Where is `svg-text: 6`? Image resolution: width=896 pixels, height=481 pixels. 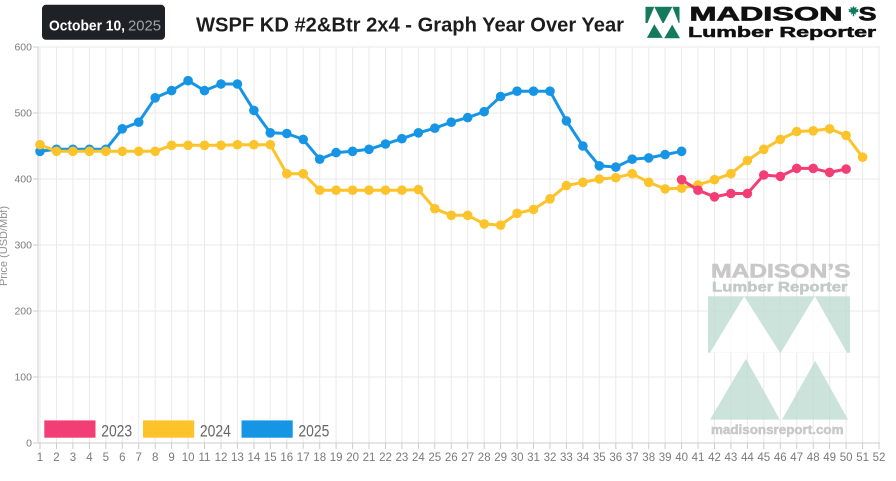 svg-text: 6 is located at coordinates (122, 458).